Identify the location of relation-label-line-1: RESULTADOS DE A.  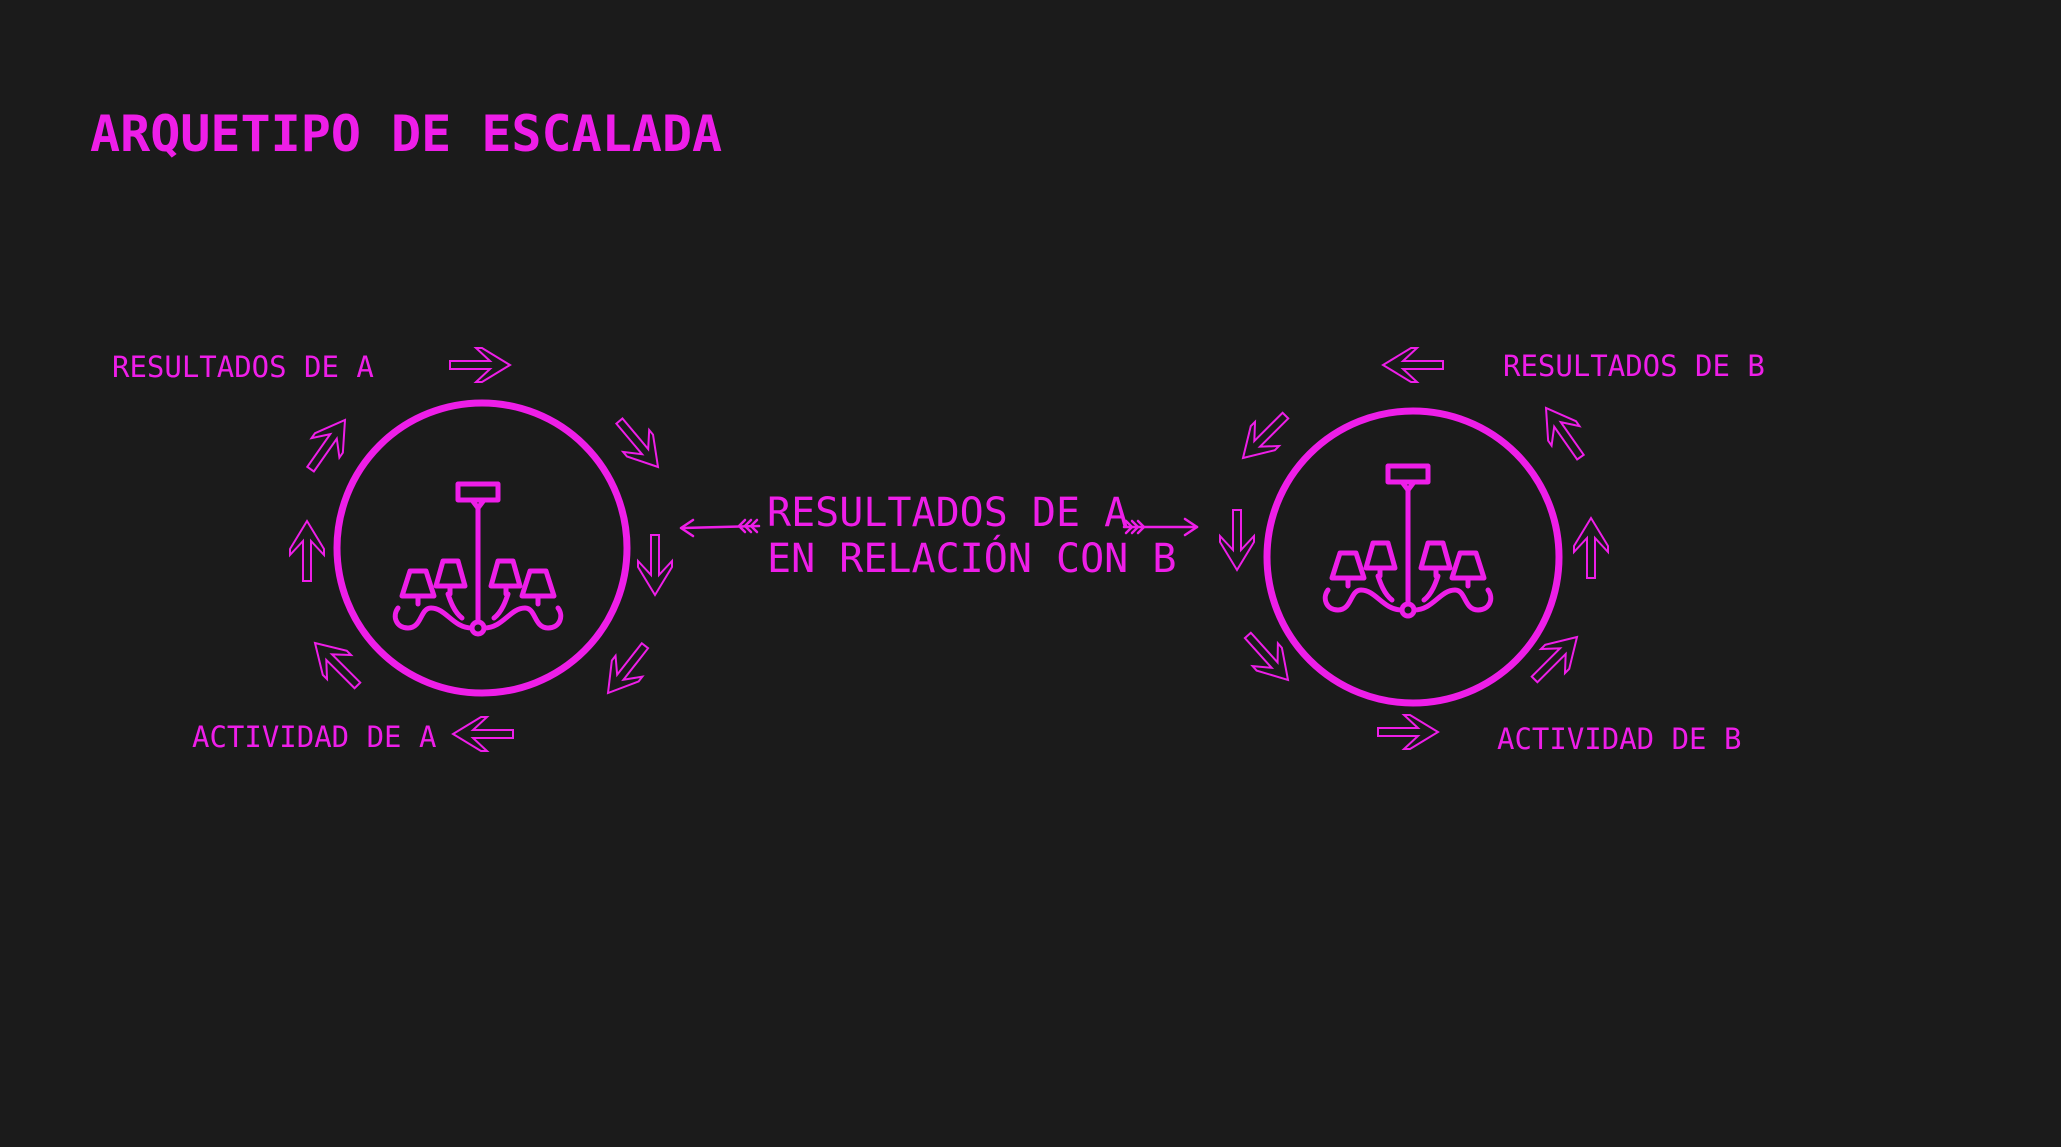
(948, 513).